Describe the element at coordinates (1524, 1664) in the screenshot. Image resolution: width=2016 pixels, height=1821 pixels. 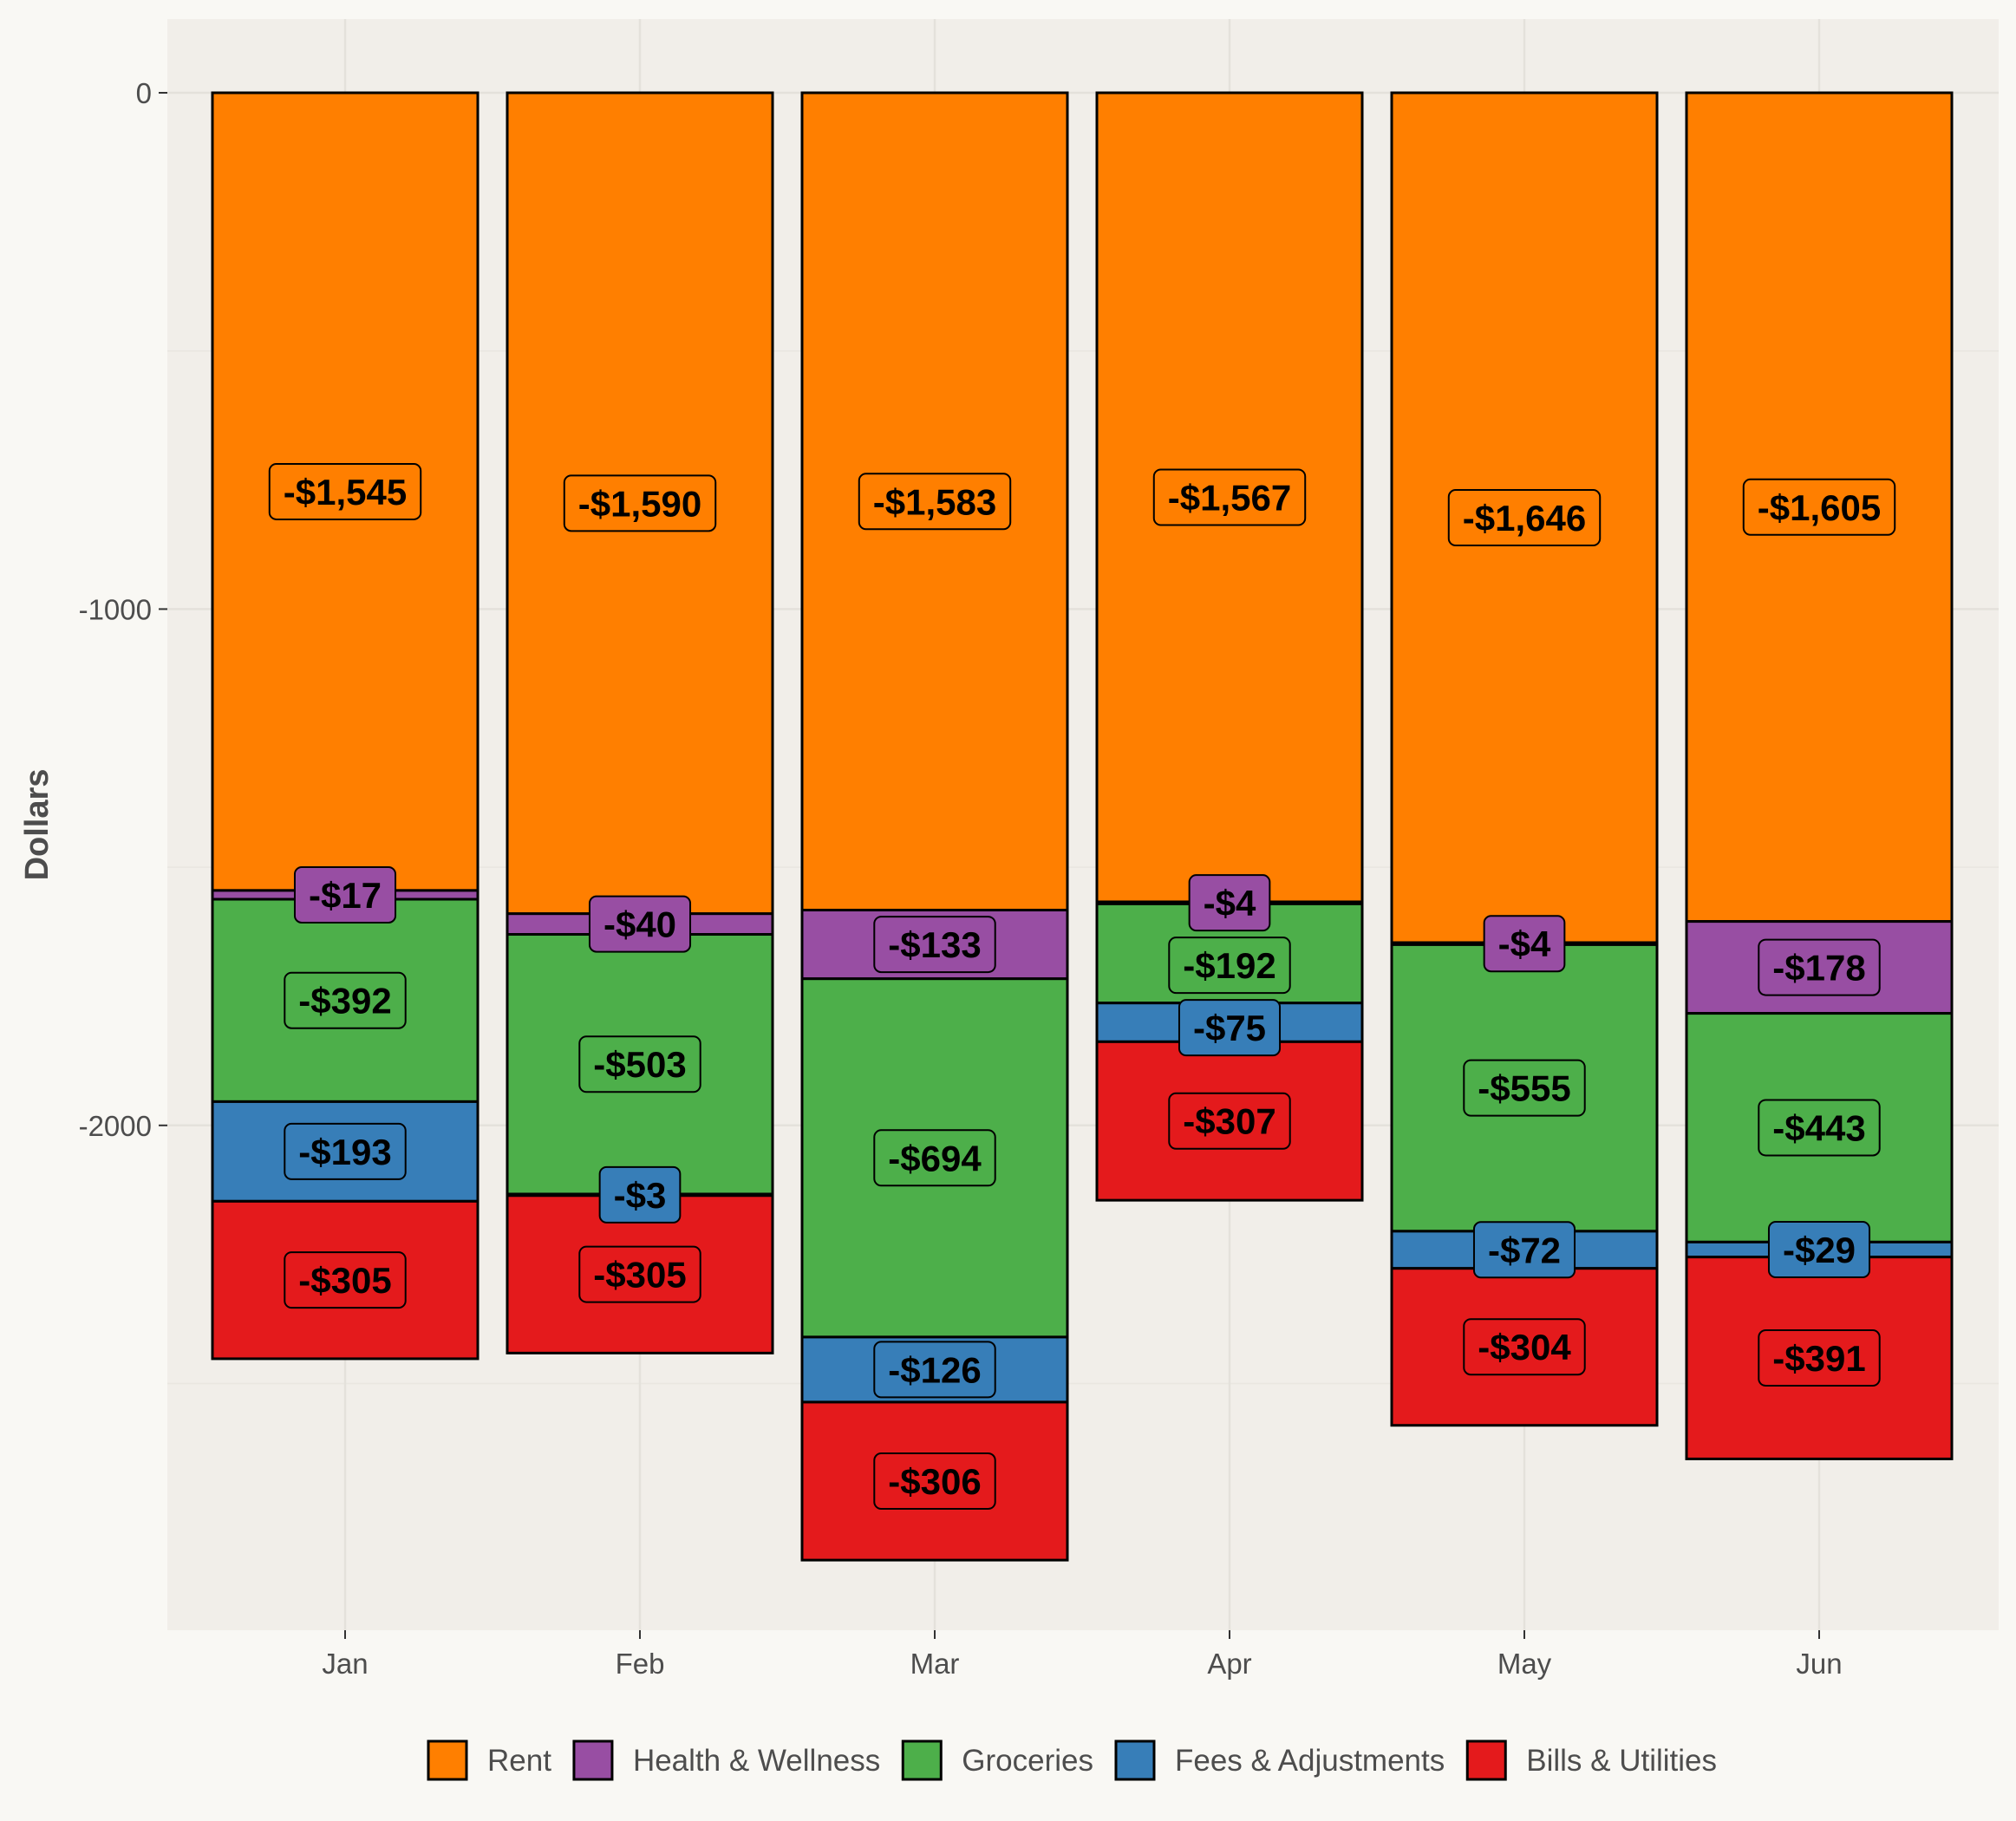
I see `x-tick-label-may: May` at that location.